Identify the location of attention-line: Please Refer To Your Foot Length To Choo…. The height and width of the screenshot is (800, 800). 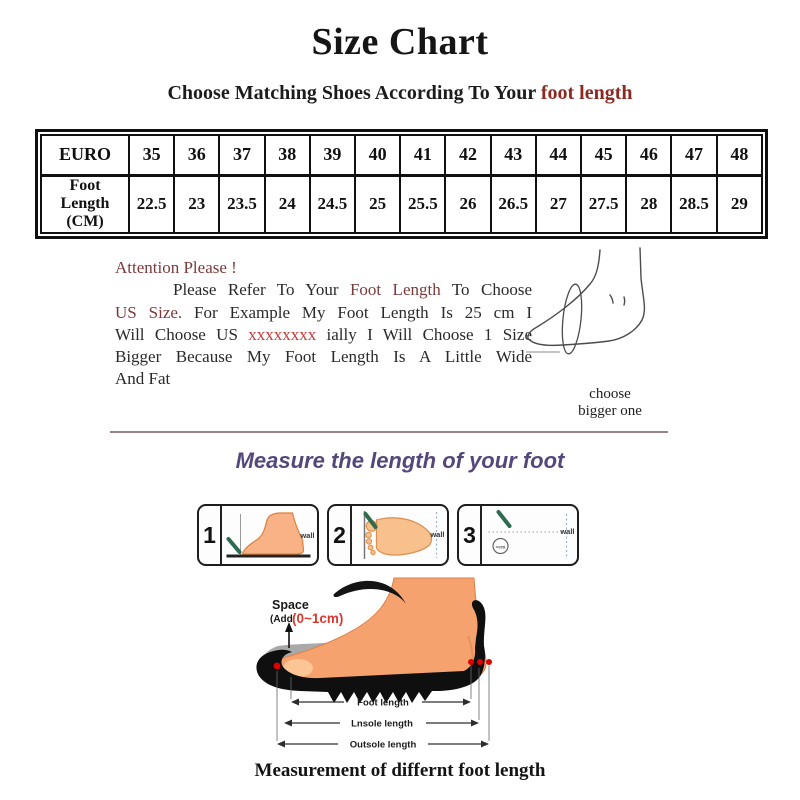
(323, 290).